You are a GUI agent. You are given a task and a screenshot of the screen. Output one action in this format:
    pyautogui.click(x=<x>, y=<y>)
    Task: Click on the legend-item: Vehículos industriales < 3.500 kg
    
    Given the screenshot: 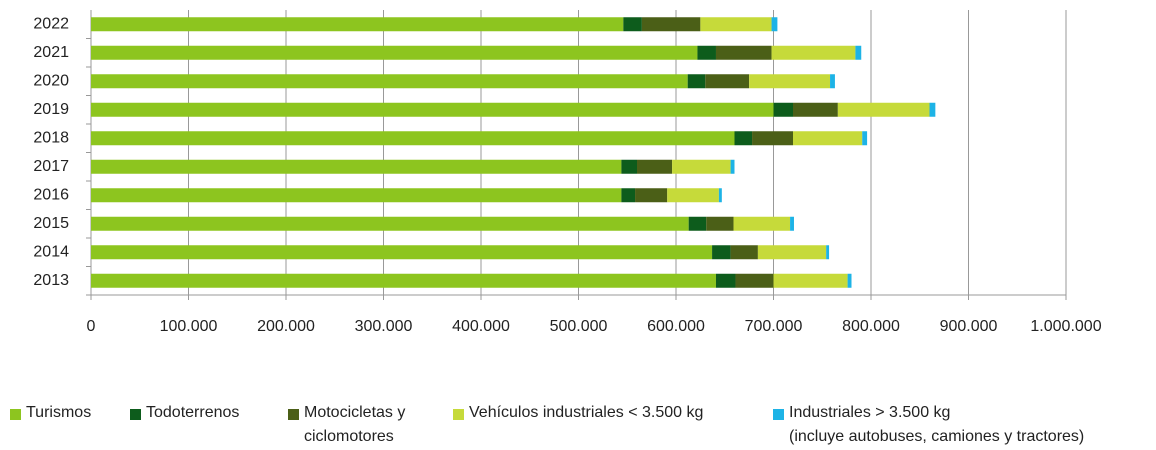 What is the action you would take?
    pyautogui.click(x=578, y=414)
    